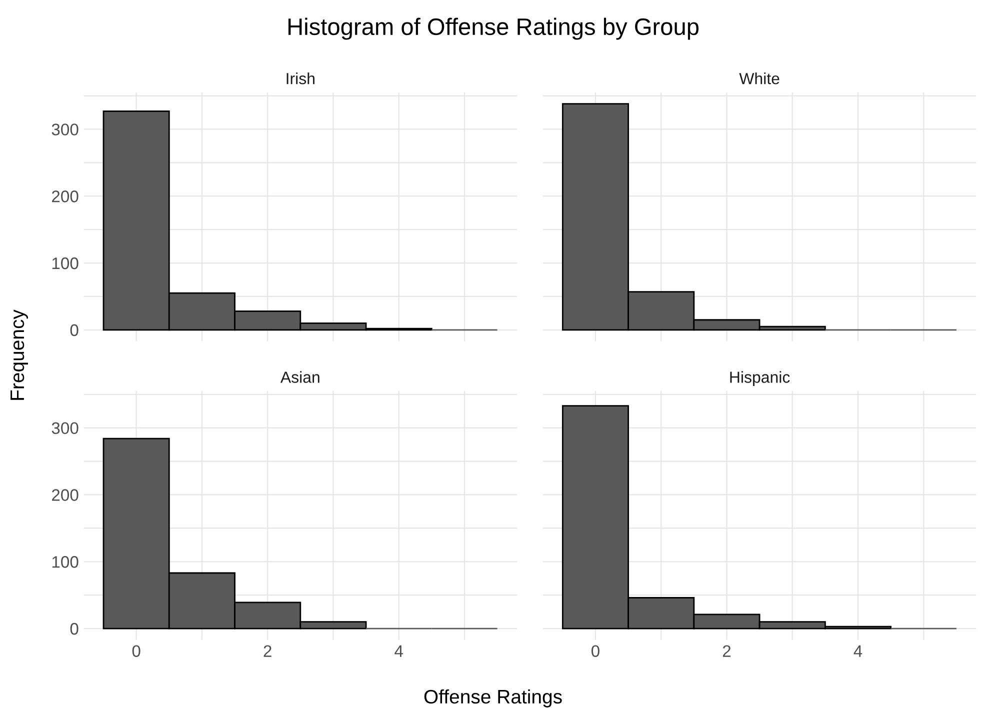  I want to click on chart-subtitle: Hispanic, so click(760, 378).